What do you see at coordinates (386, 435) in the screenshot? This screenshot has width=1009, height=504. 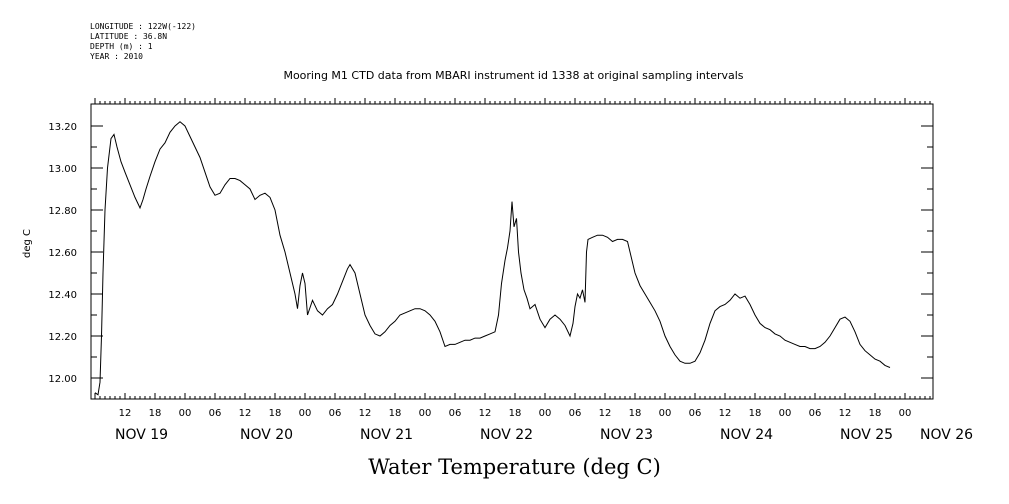 I see `x-day-label: NOV 21` at bounding box center [386, 435].